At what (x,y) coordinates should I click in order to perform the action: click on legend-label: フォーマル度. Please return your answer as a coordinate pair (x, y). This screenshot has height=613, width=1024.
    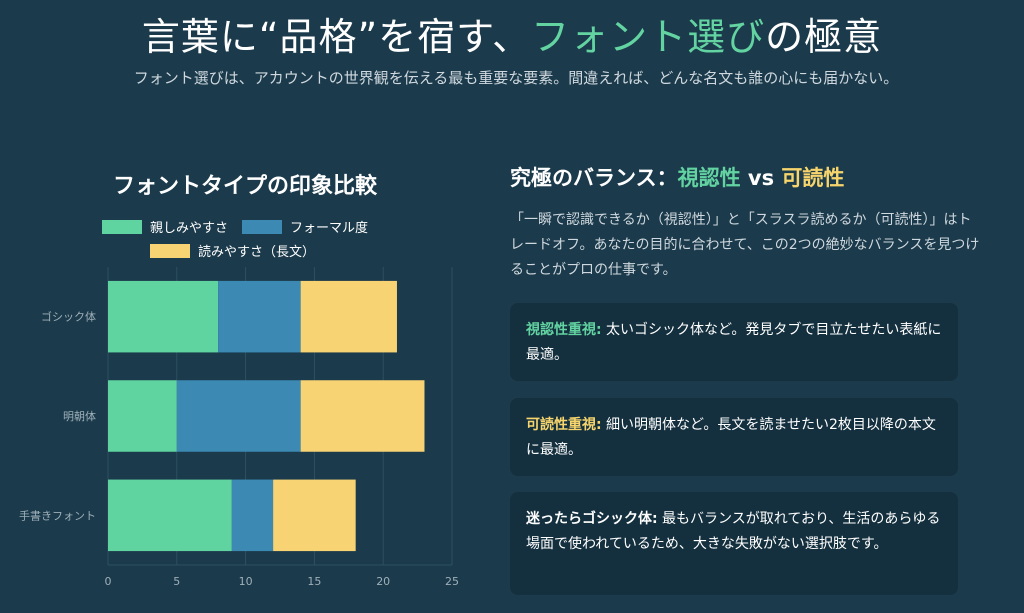
    Looking at the image, I should click on (329, 228).